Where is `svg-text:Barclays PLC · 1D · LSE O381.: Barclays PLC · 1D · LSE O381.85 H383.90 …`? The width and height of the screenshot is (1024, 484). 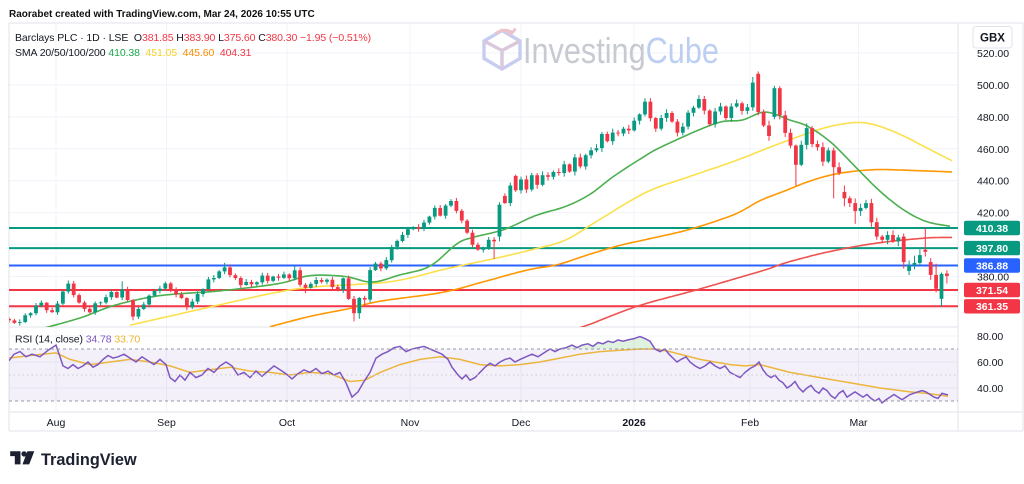
svg-text:Barclays PLC · 1D · LSE O381.: Barclays PLC · 1D · LSE O381.85 H383.90 … is located at coordinates (193, 38).